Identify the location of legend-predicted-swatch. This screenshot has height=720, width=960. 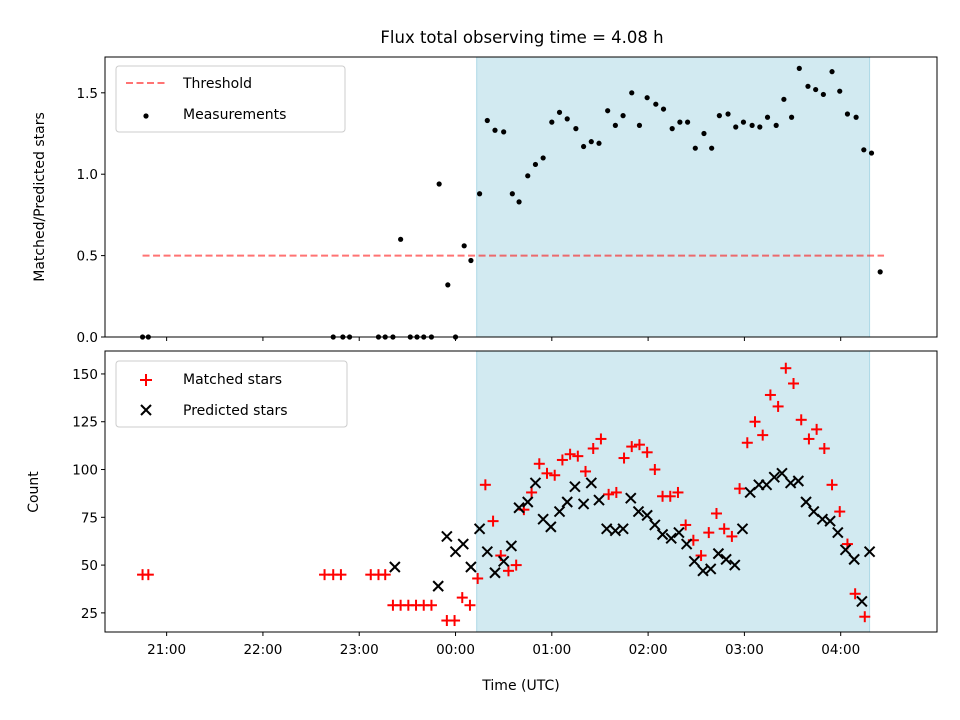
(146, 410).